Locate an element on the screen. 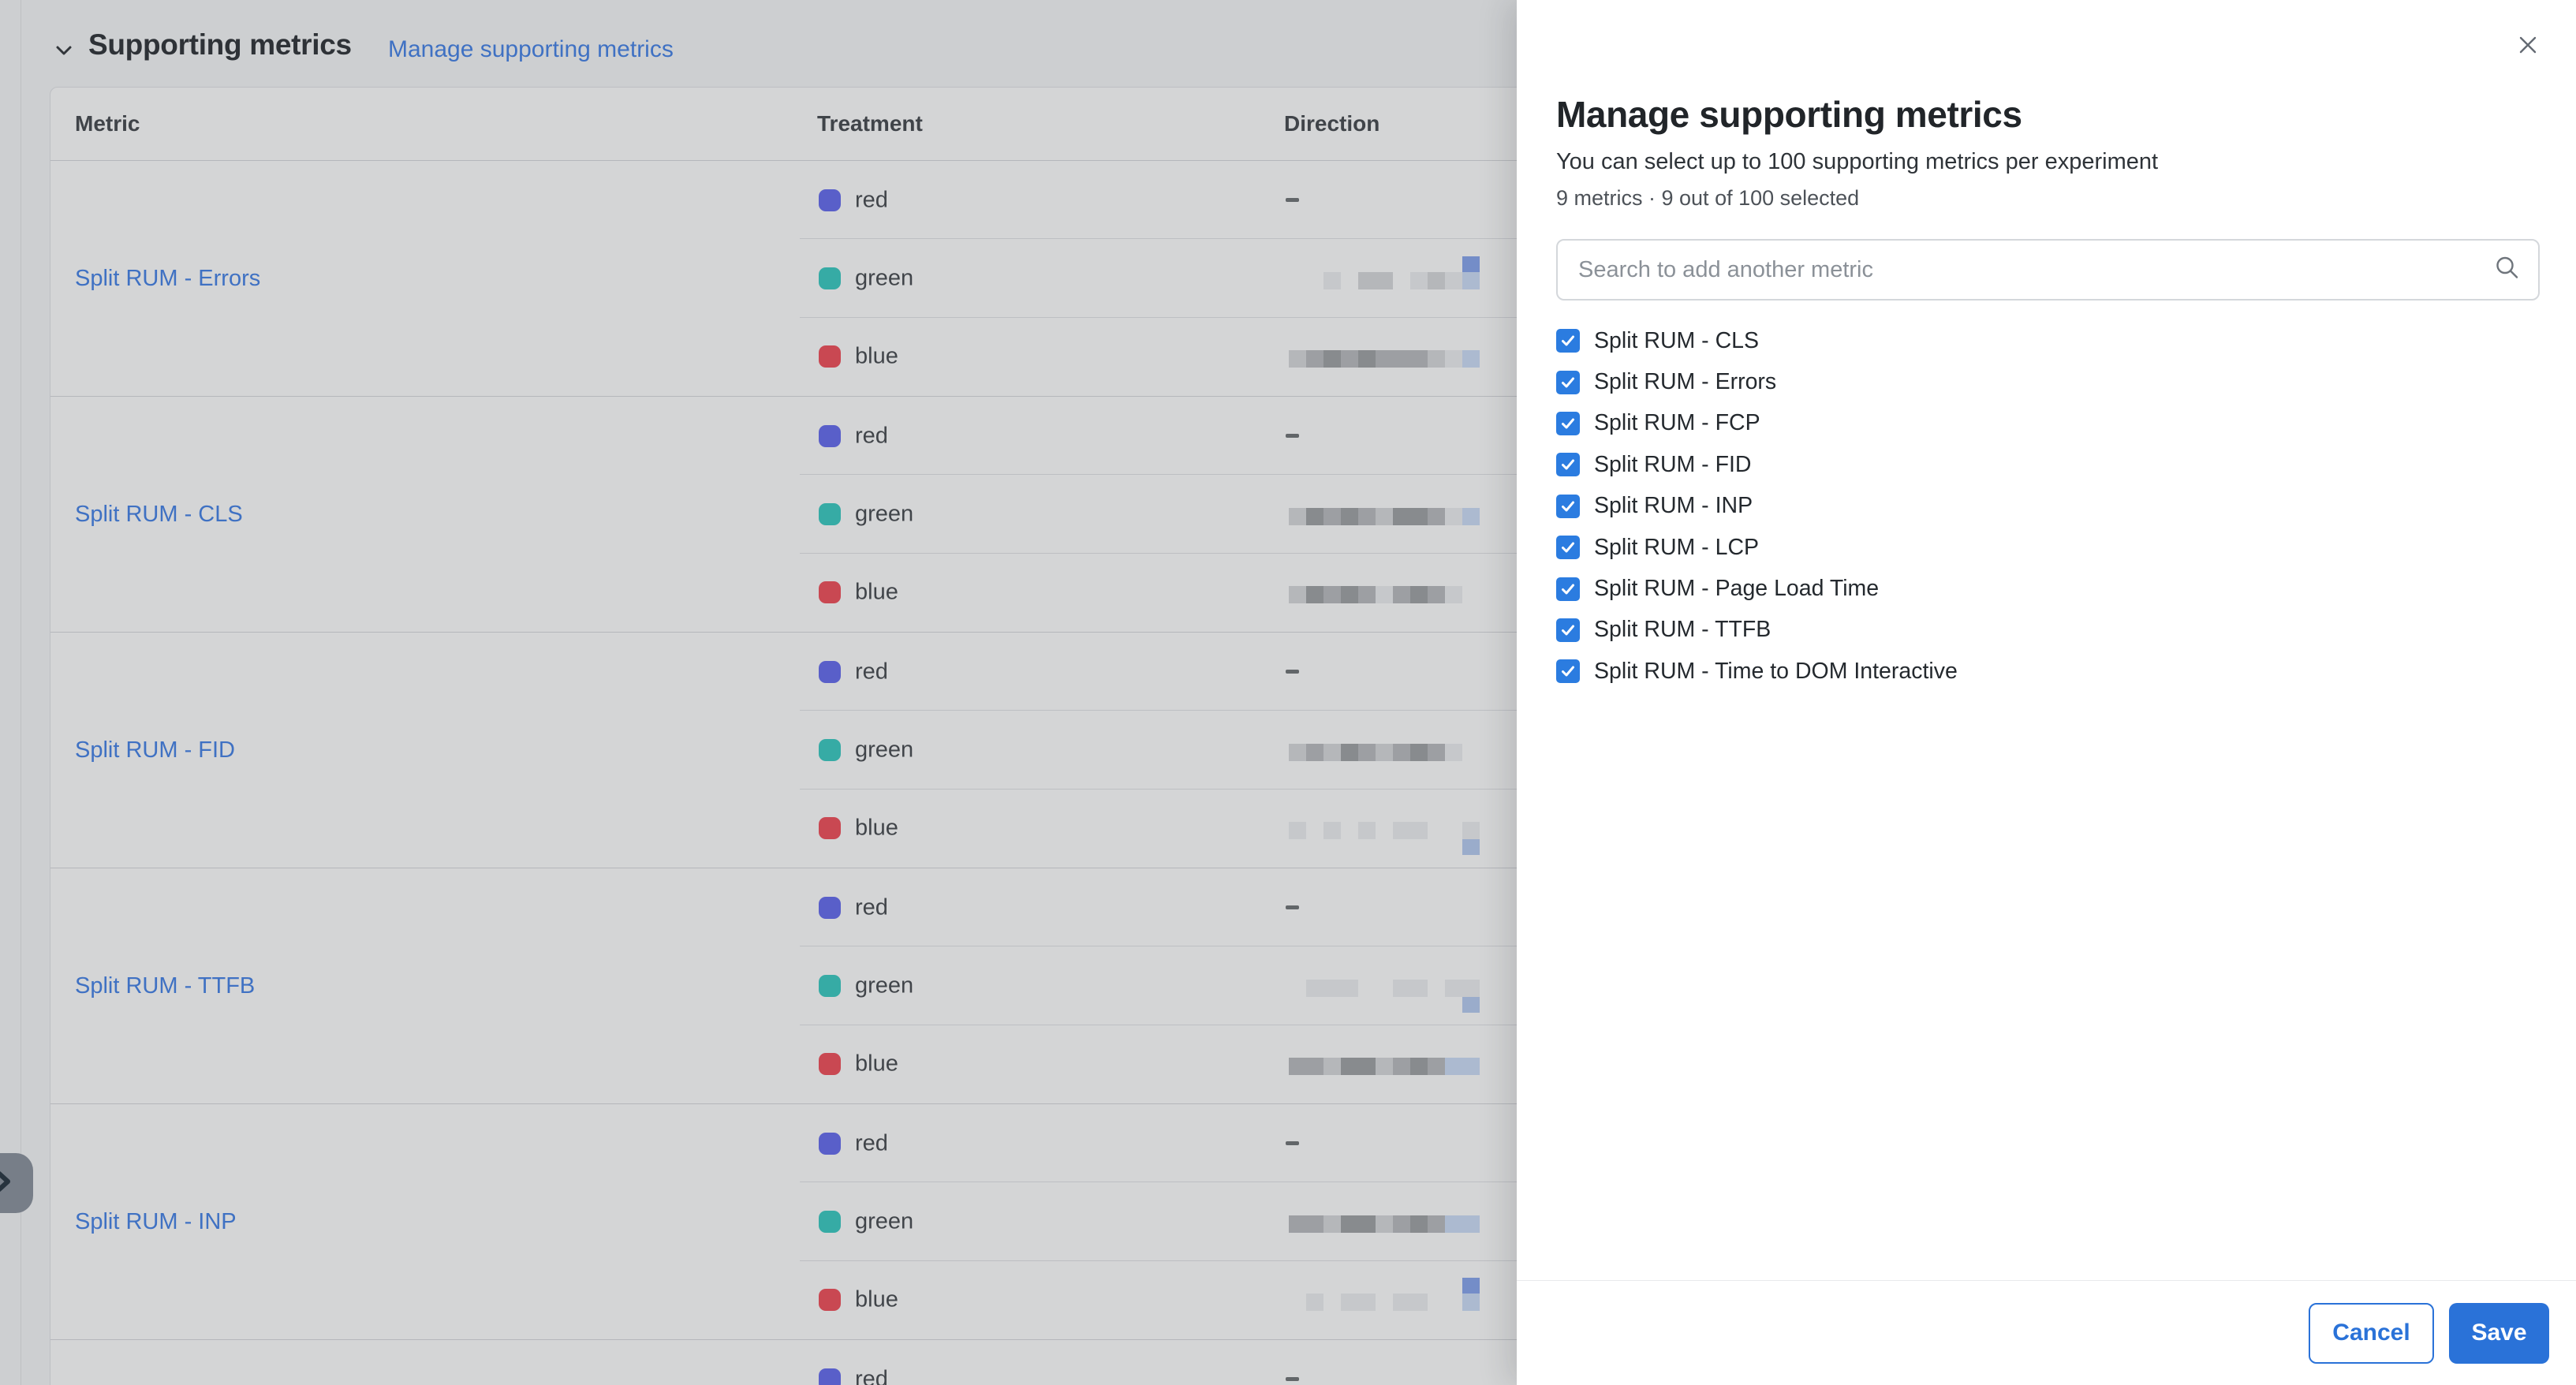 The height and width of the screenshot is (1385, 2576). metric-link: Split RUM - FID is located at coordinates (155, 750).